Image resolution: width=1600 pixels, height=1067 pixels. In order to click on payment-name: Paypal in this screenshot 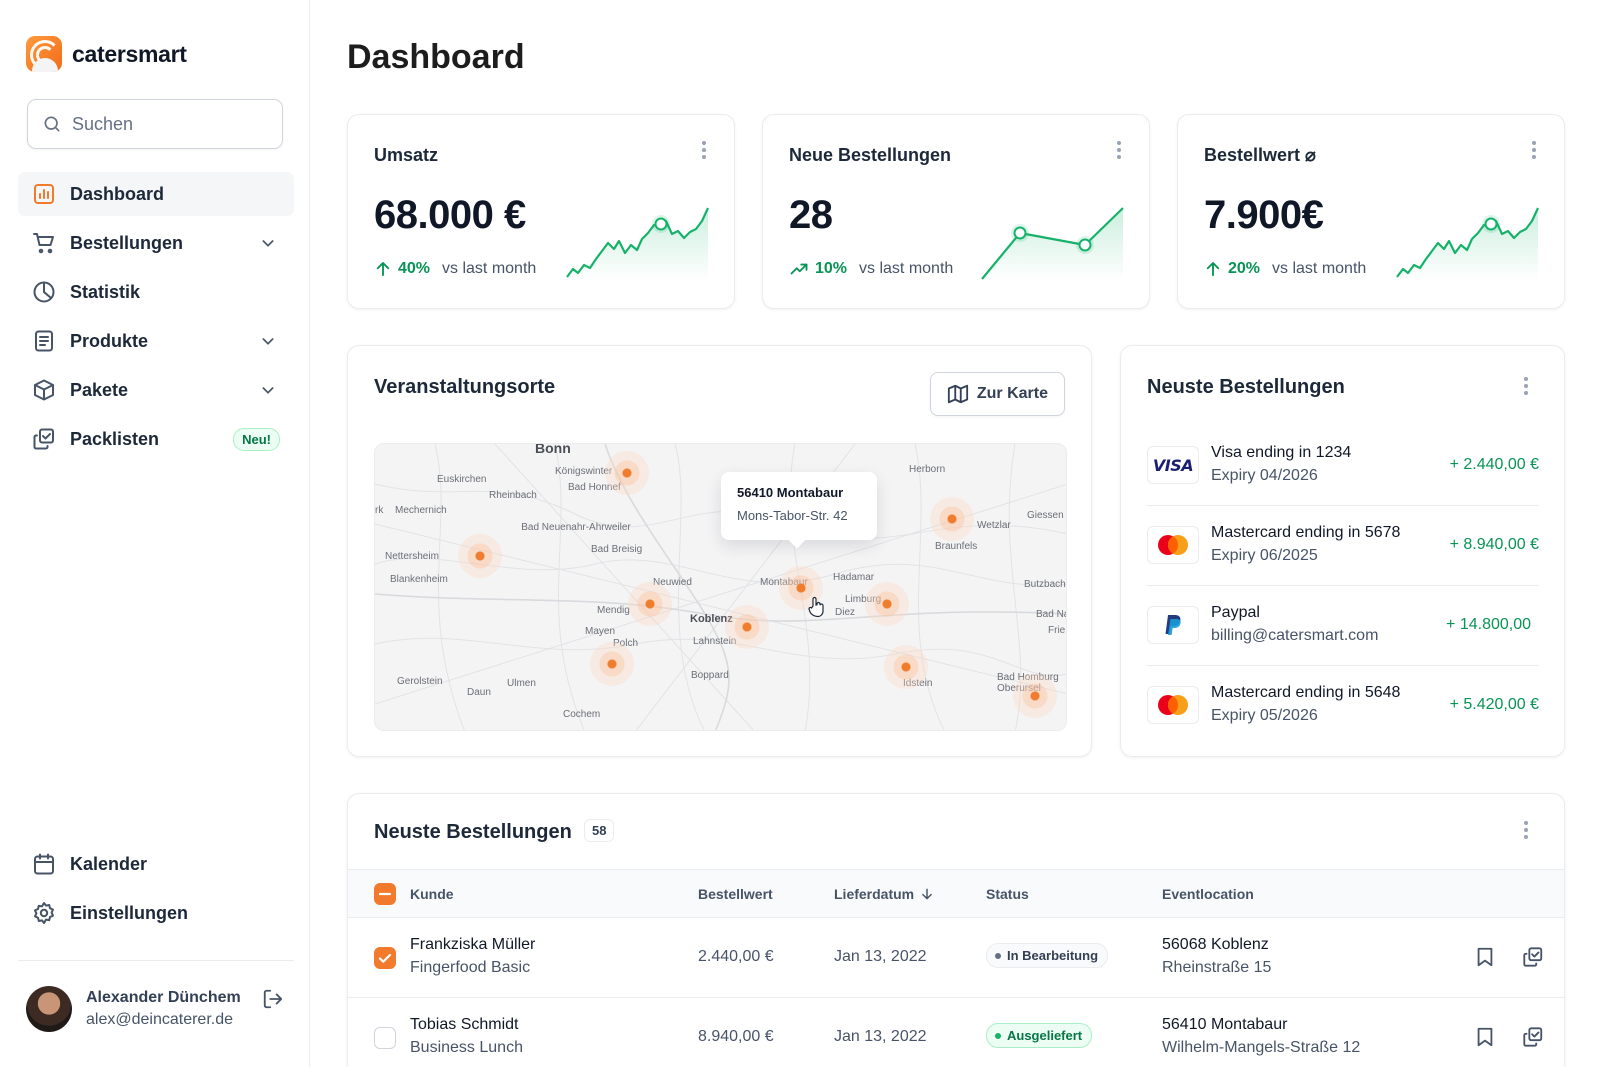, I will do `click(1235, 612)`.